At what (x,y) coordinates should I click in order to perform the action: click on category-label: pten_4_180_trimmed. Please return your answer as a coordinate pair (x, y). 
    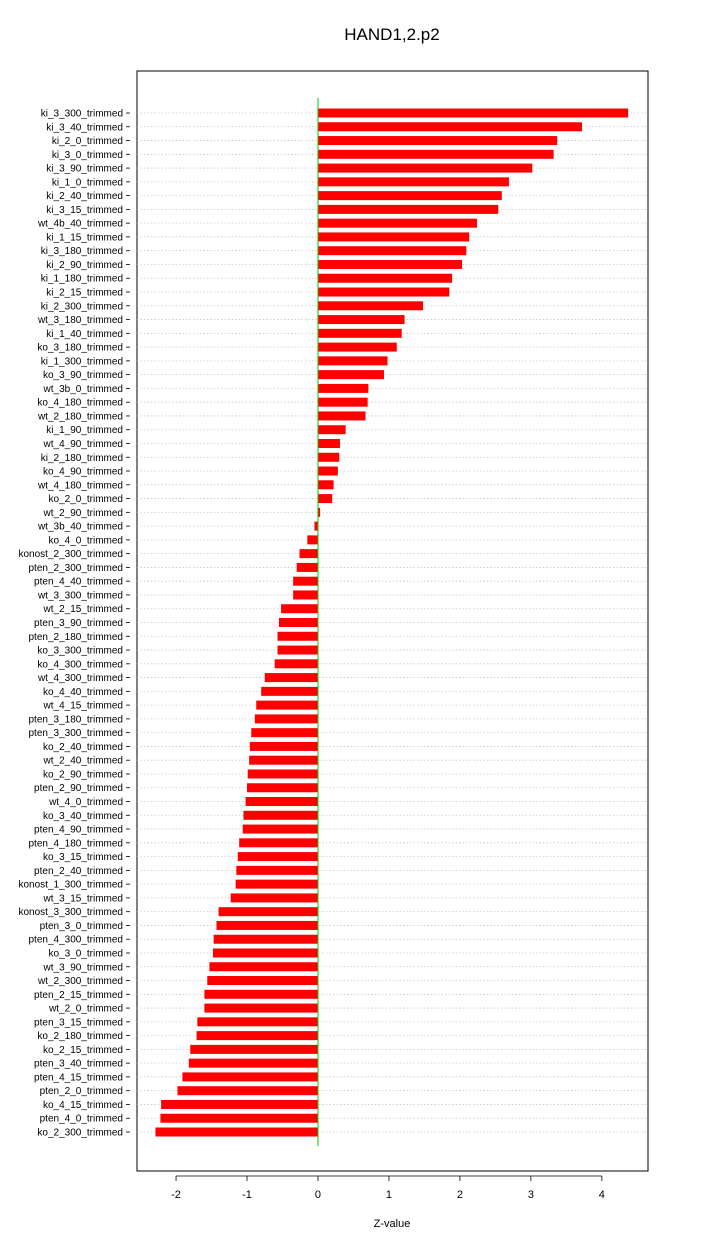
    Looking at the image, I should click on (75, 843).